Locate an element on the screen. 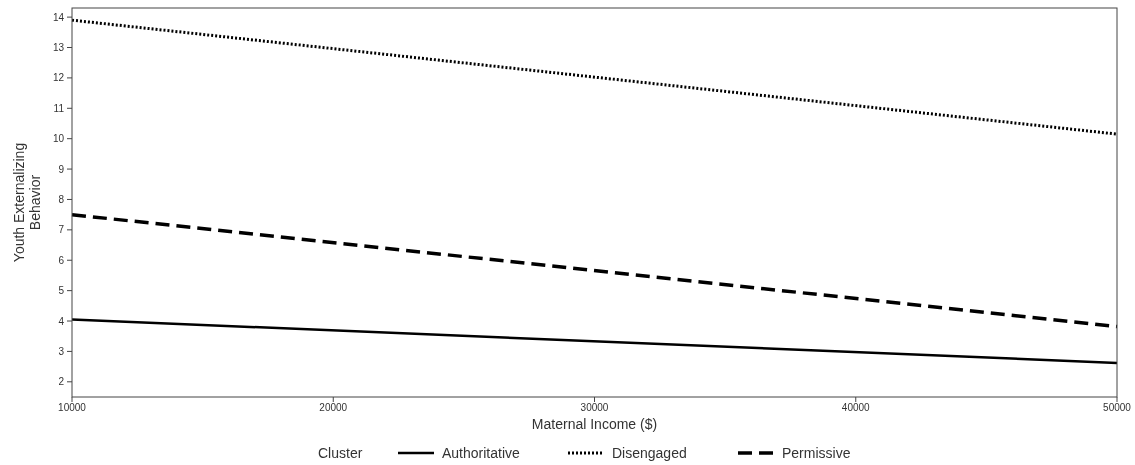 This screenshot has height=465, width=1135. x-tick-label: 20000 is located at coordinates (333, 407).